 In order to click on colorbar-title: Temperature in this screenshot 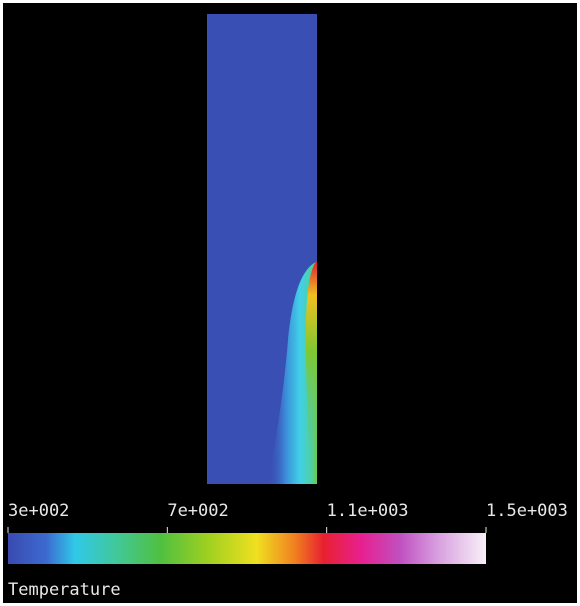, I will do `click(64, 590)`.